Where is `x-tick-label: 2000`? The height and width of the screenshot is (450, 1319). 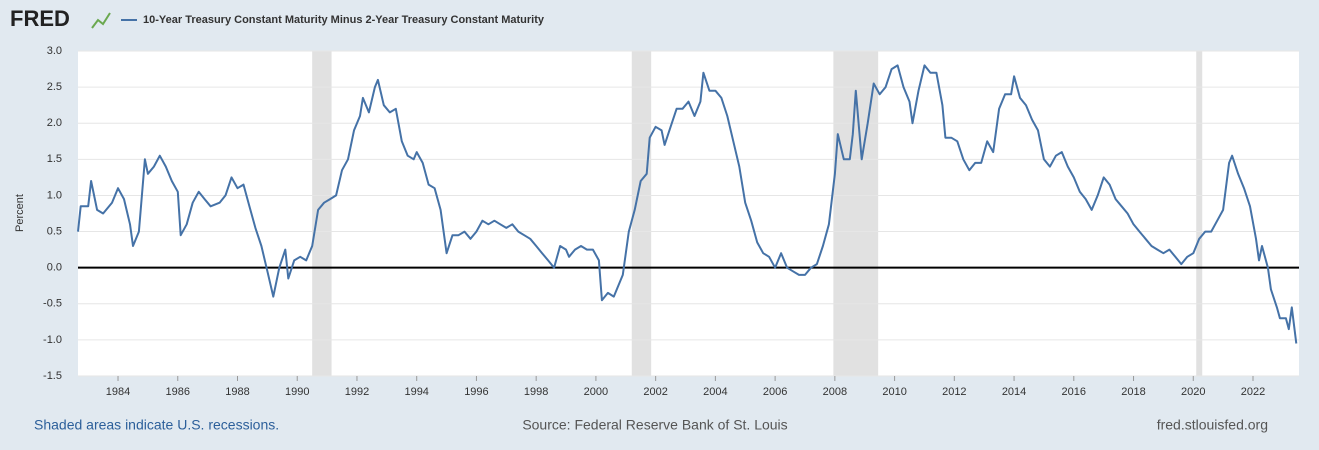
x-tick-label: 2000 is located at coordinates (596, 392).